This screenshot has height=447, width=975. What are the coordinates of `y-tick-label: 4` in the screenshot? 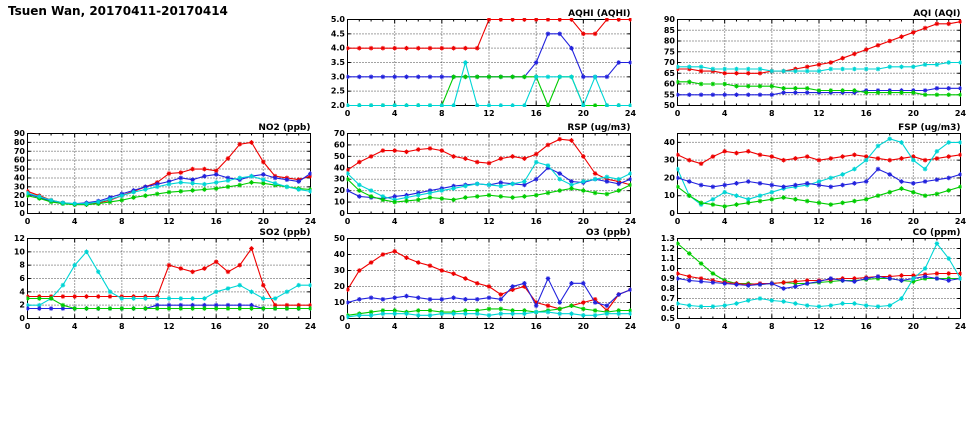 It's located at (22, 291).